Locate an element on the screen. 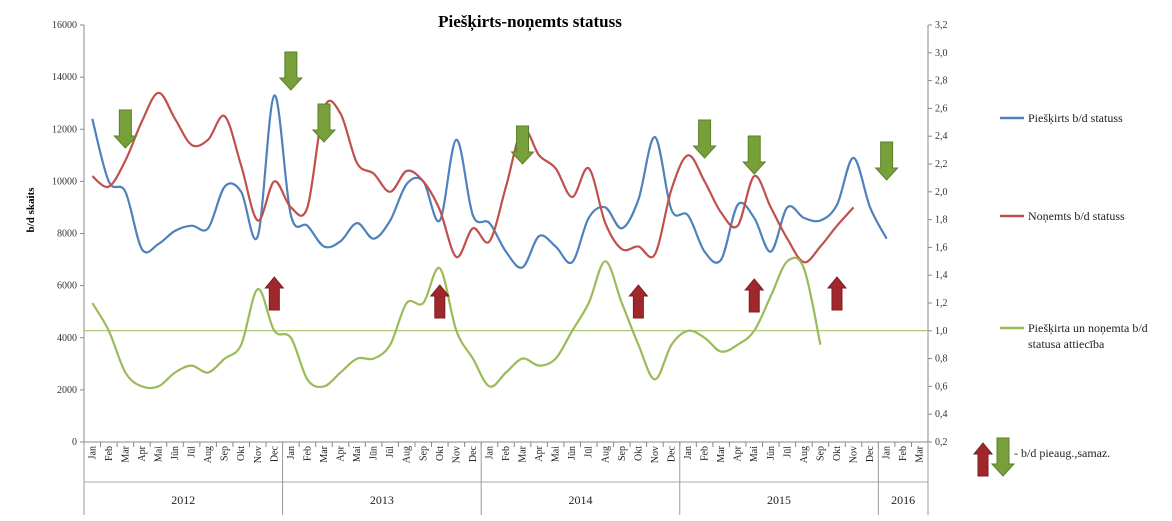  y-right-tick-label: 1,8 is located at coordinates (941, 220).